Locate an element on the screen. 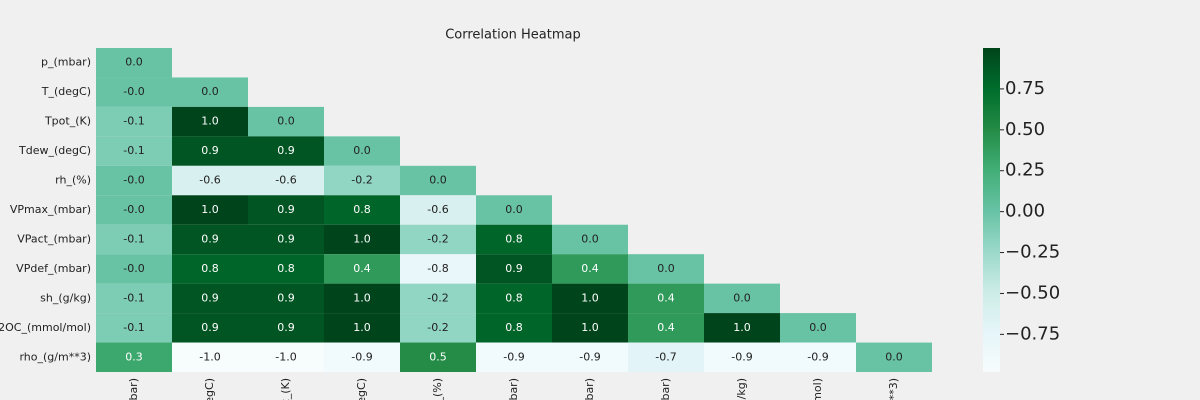  x-tick-label: VPdef_(mbar) is located at coordinates (665, 389).